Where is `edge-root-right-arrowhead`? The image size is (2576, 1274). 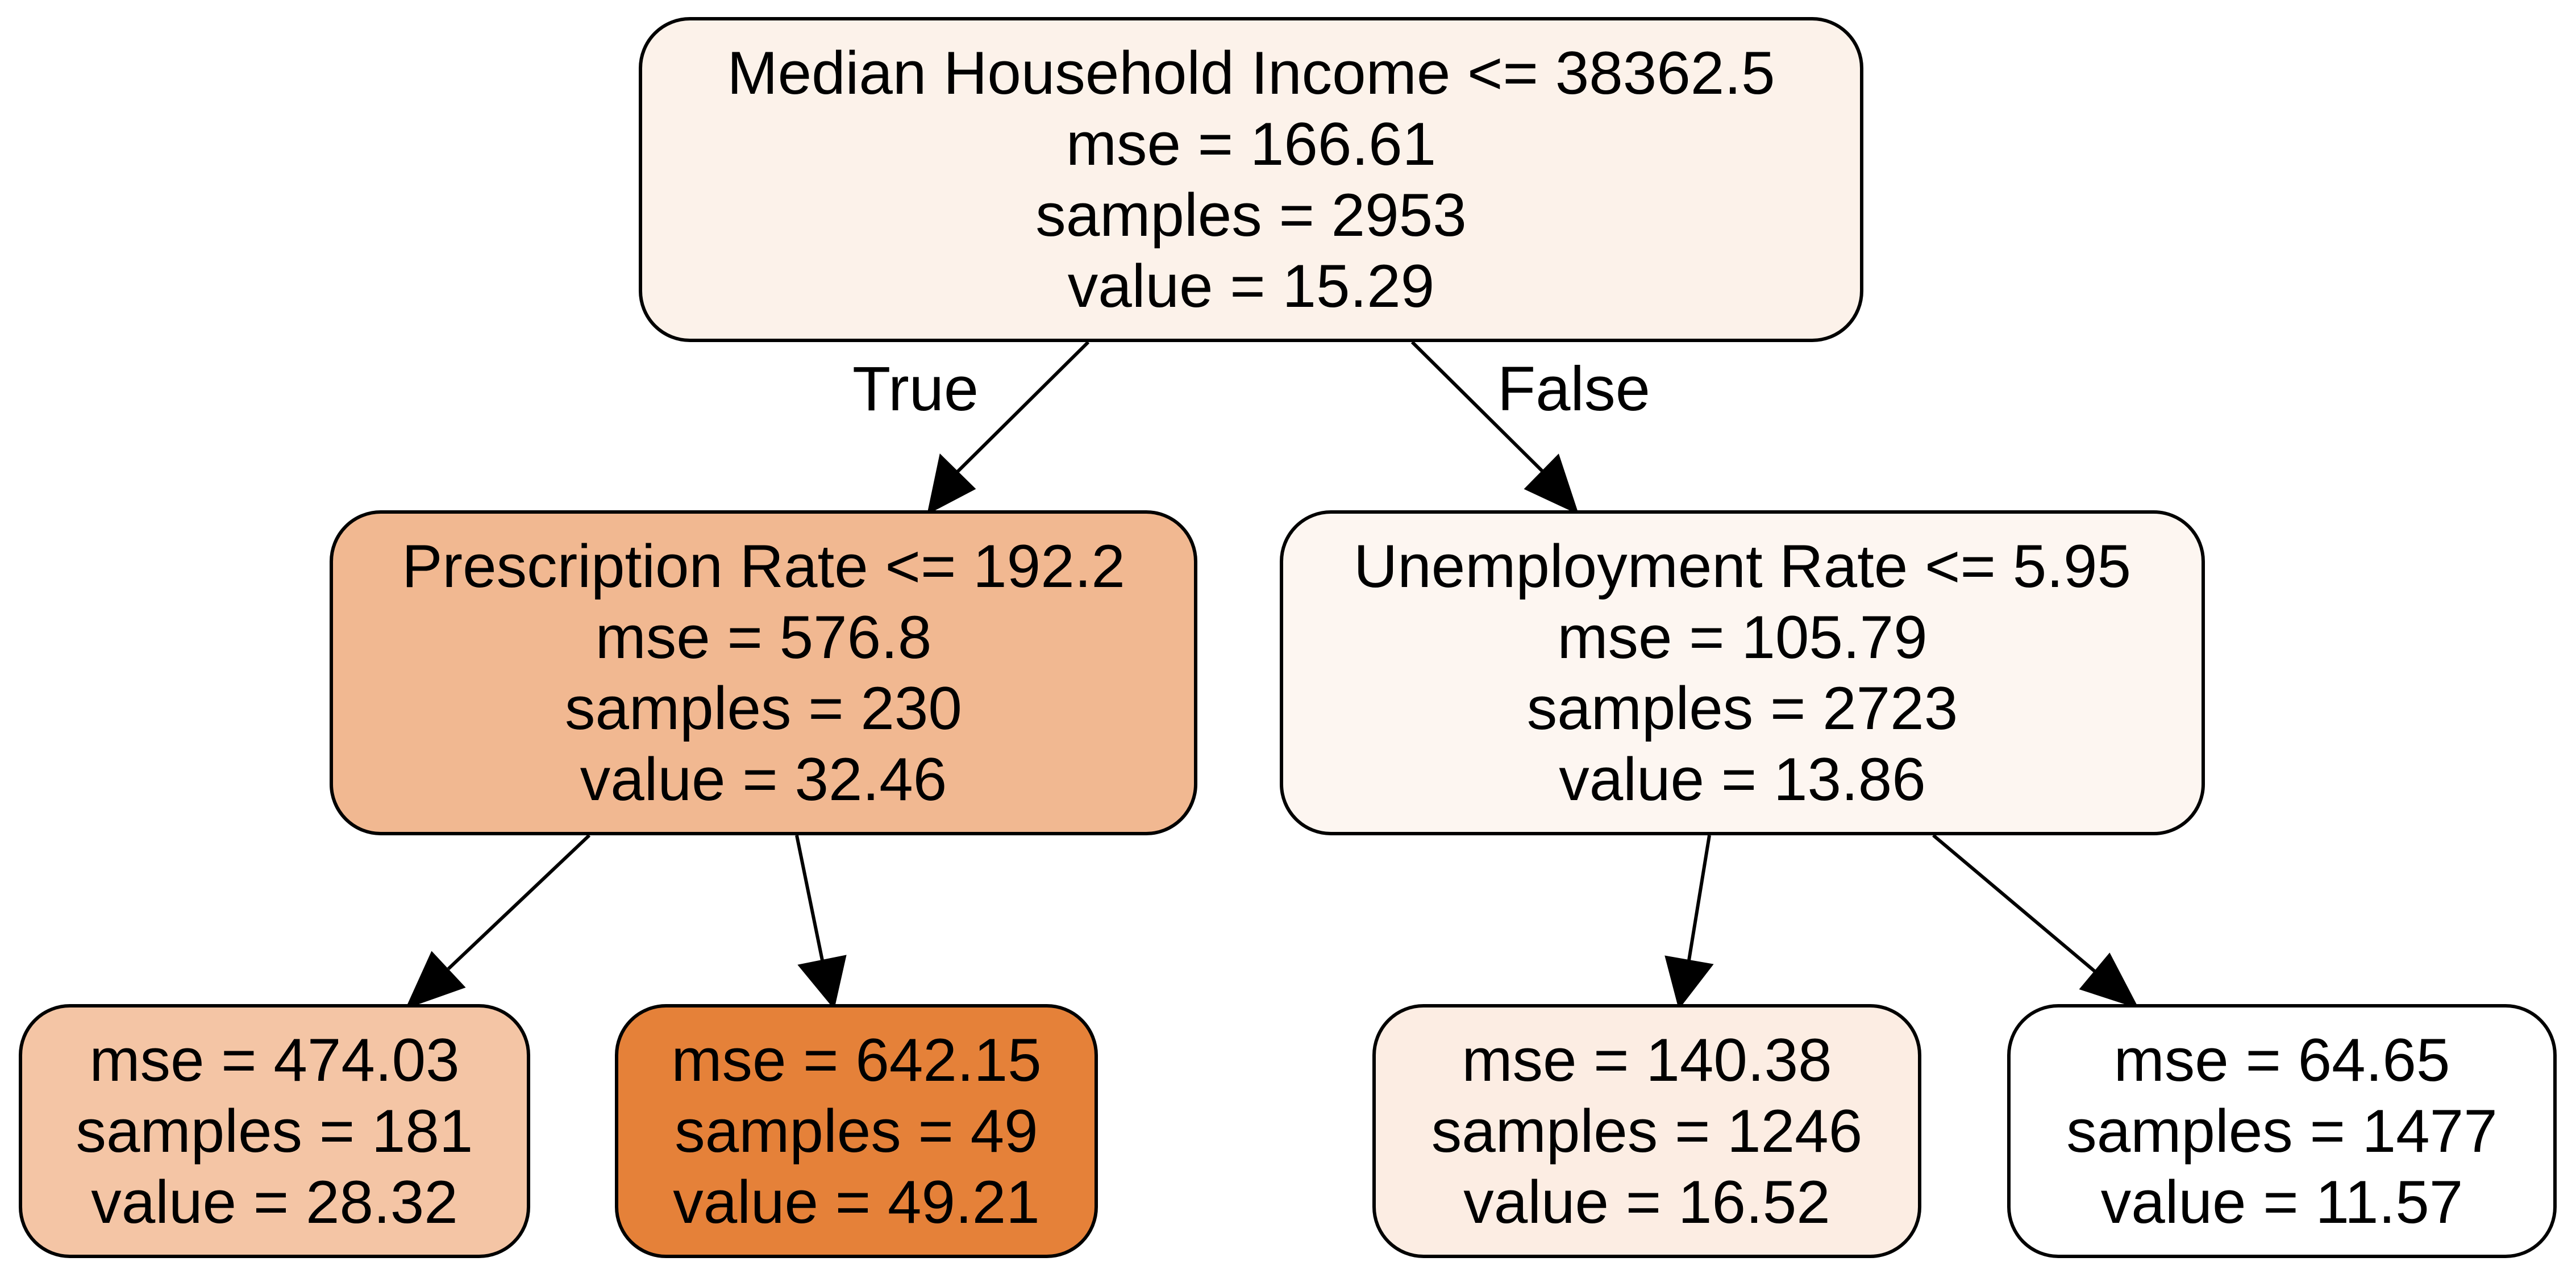 edge-root-right-arrowhead is located at coordinates (1551, 484).